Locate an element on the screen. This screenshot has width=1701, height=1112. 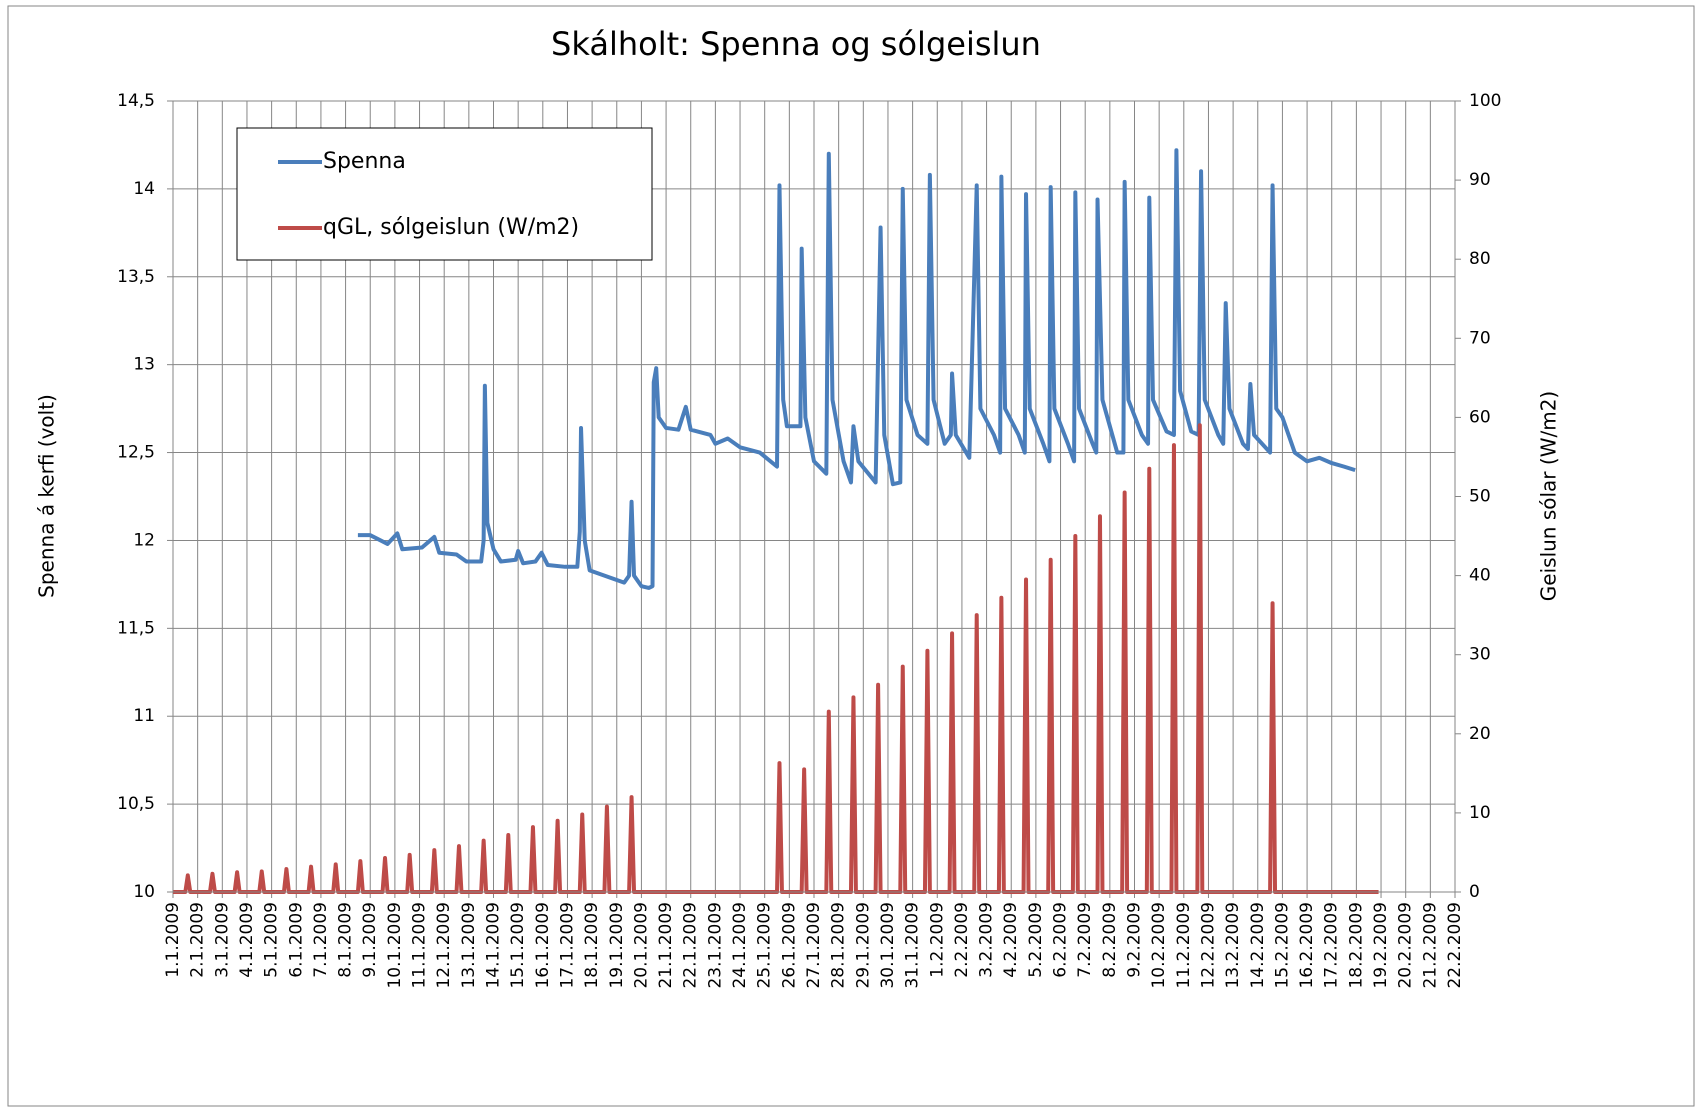
y2-axis-title: Geislun sólar (W/m2) is located at coordinates (1549, 496).